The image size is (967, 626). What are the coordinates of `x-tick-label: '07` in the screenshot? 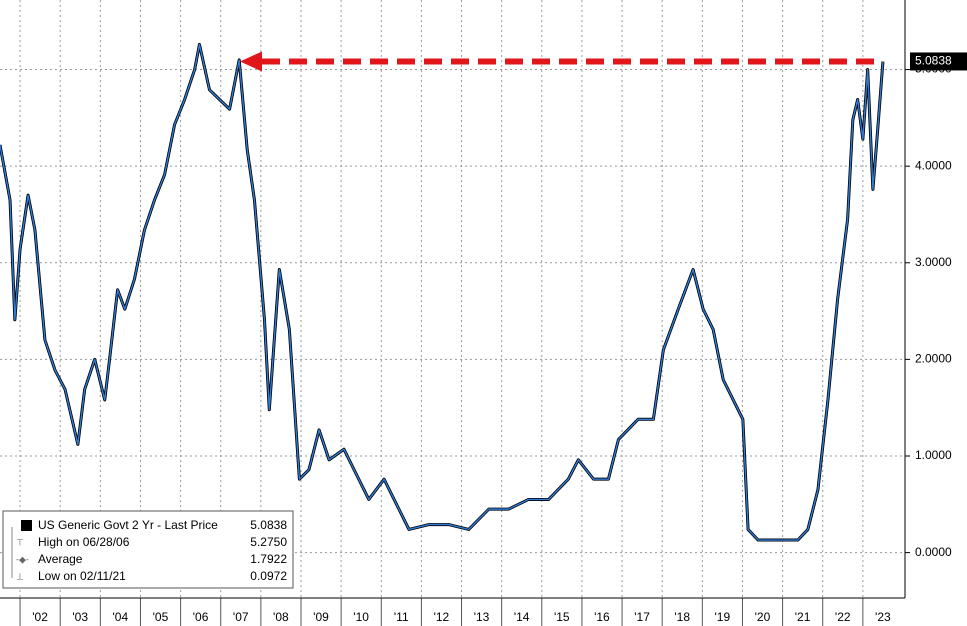 It's located at (241, 617).